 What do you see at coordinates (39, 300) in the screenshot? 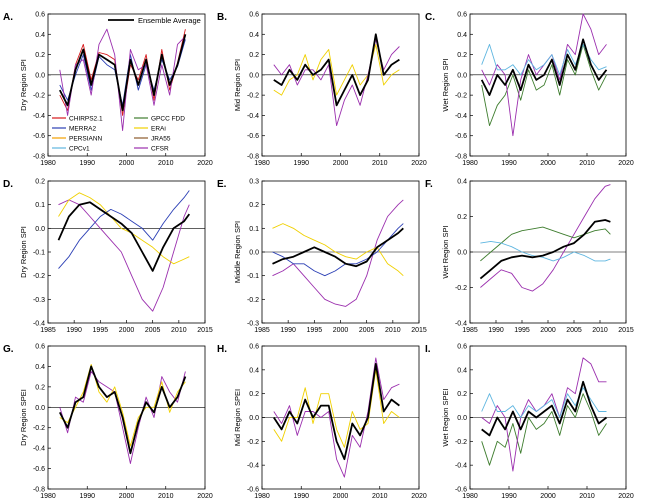
I see `y-tick-label: -0.3` at bounding box center [39, 300].